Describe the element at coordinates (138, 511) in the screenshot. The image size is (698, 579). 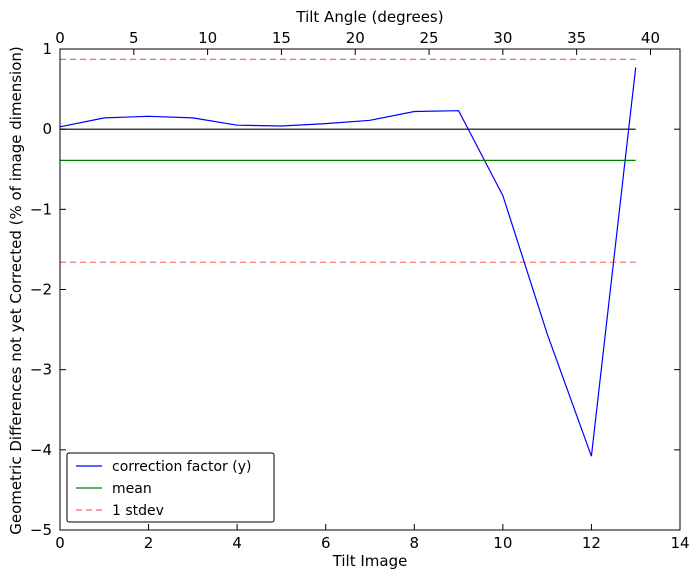
I see `legend-label-2: 1 stdev` at that location.